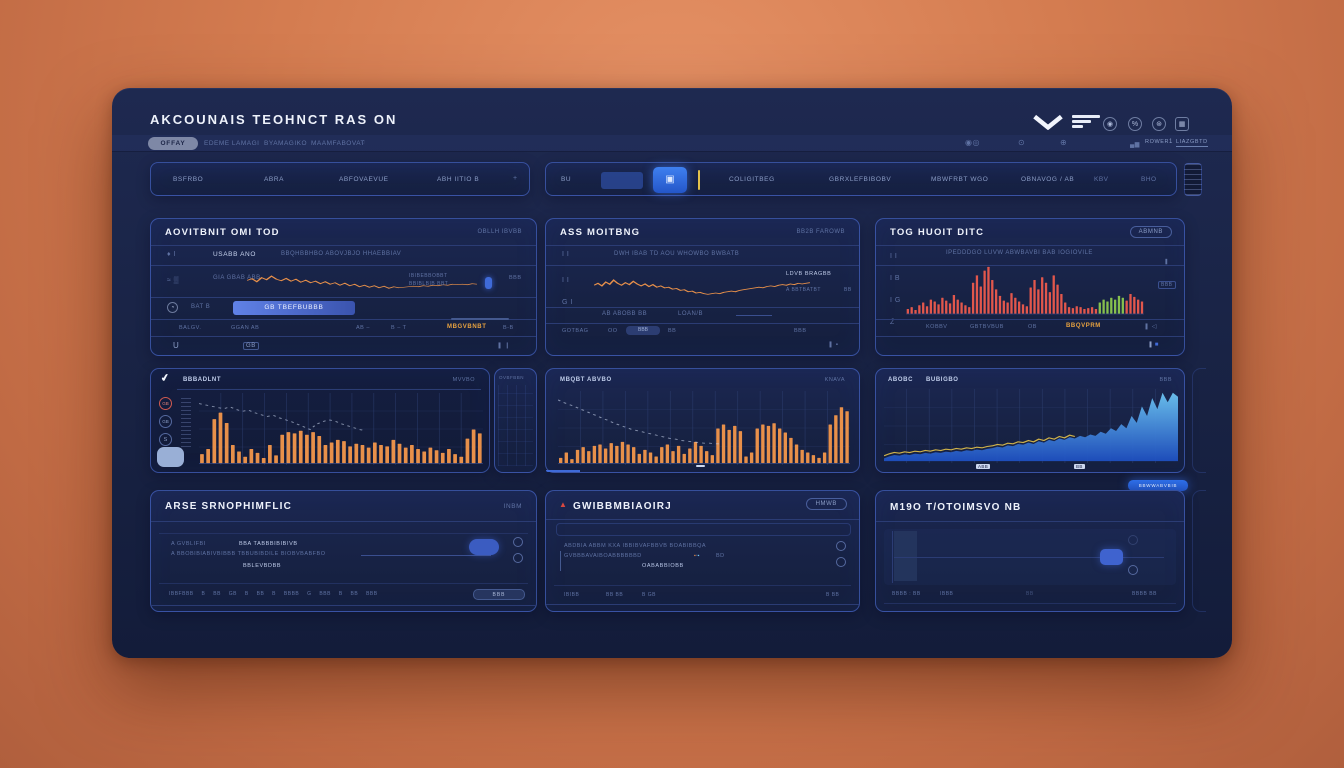 This screenshot has height=768, width=1344. I want to click on rail-alert-icon: GB, so click(165, 403).